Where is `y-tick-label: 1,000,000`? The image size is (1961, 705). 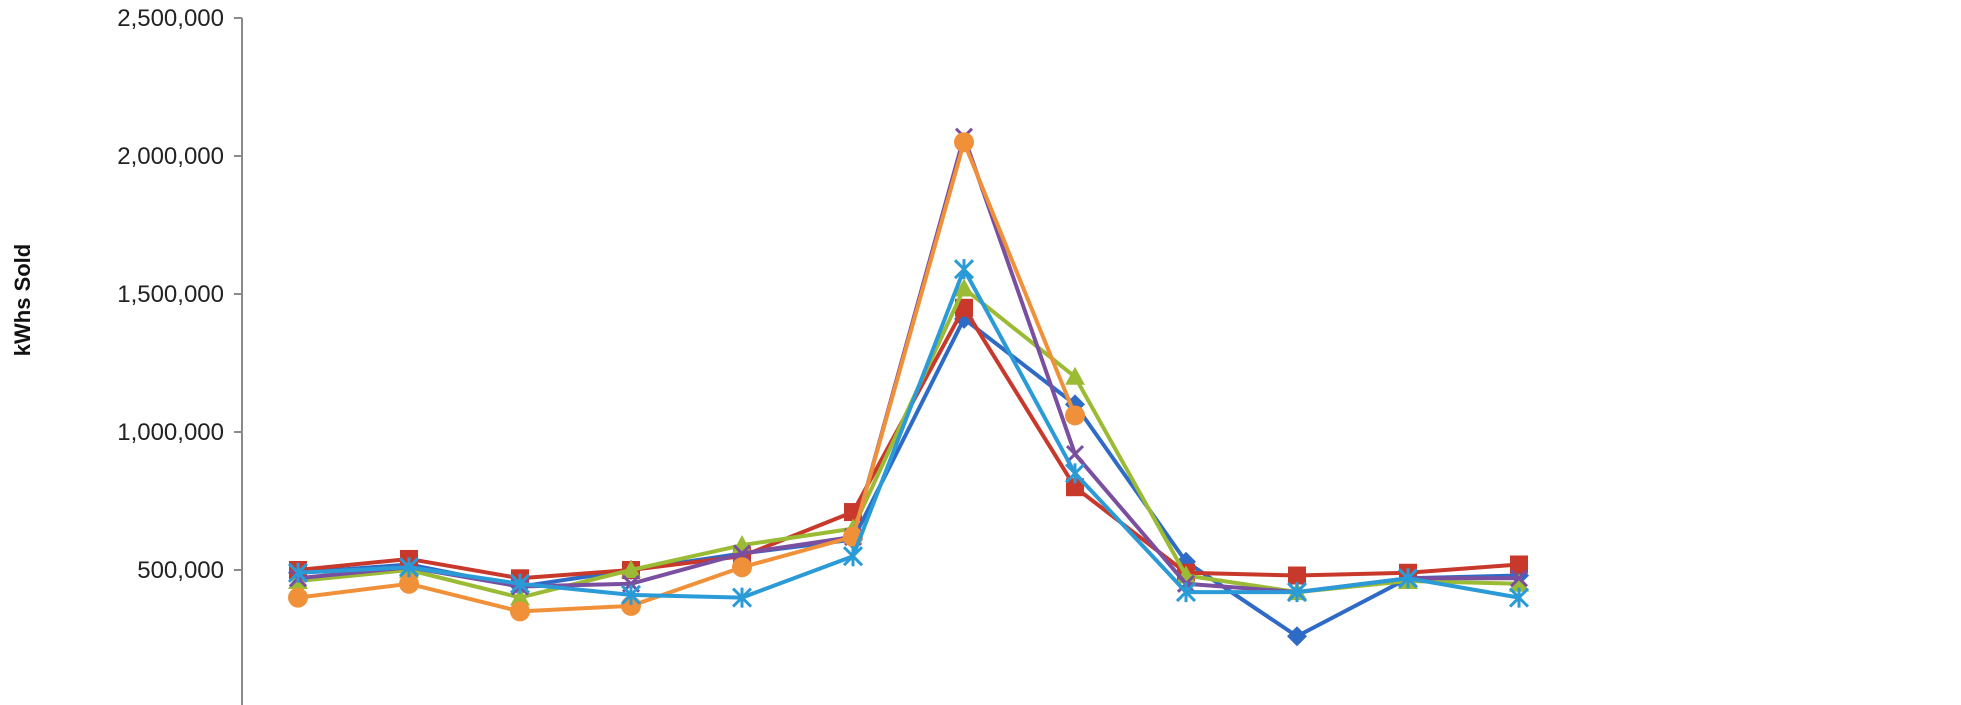
y-tick-label: 1,000,000 is located at coordinates (170, 432).